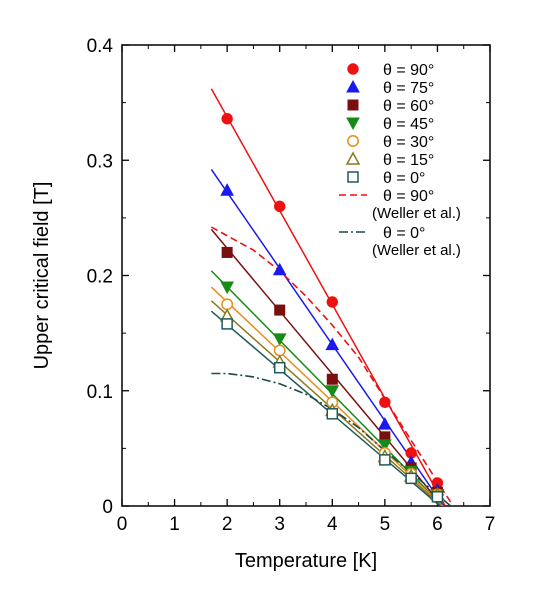 This screenshot has width=541, height=599. What do you see at coordinates (306, 561) in the screenshot?
I see `x-axis-title: Temperature [K]` at bounding box center [306, 561].